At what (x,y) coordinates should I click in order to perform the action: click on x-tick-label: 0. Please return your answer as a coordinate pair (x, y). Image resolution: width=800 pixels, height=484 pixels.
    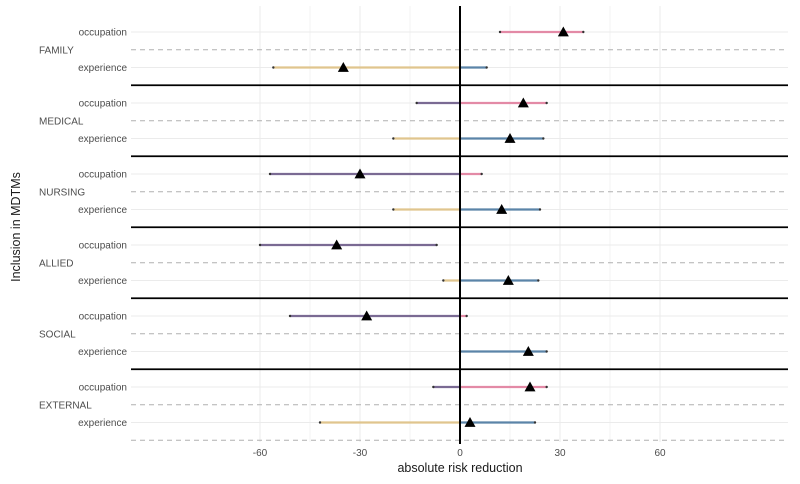
    Looking at the image, I should click on (460, 453).